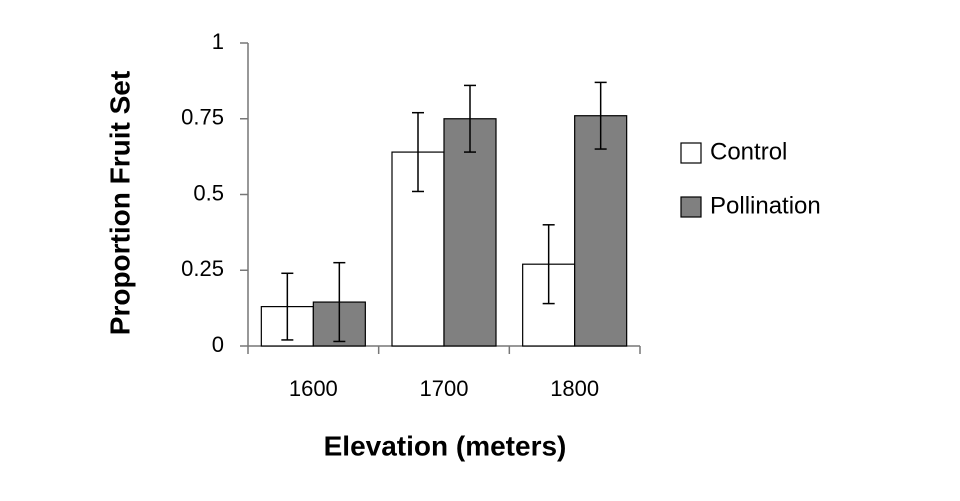  Describe the element at coordinates (445, 445) in the screenshot. I see `x-axis-label: Elevation (meters)` at that location.